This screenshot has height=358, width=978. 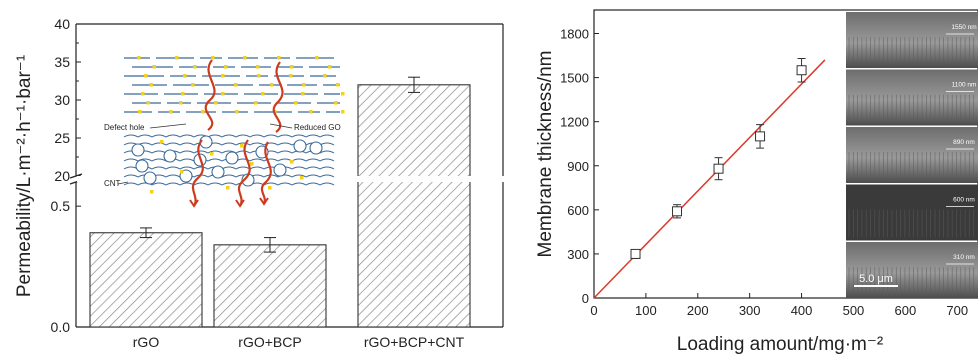 What do you see at coordinates (876, 279) in the screenshot?
I see `scale-bar-label: 5.0 μm` at bounding box center [876, 279].